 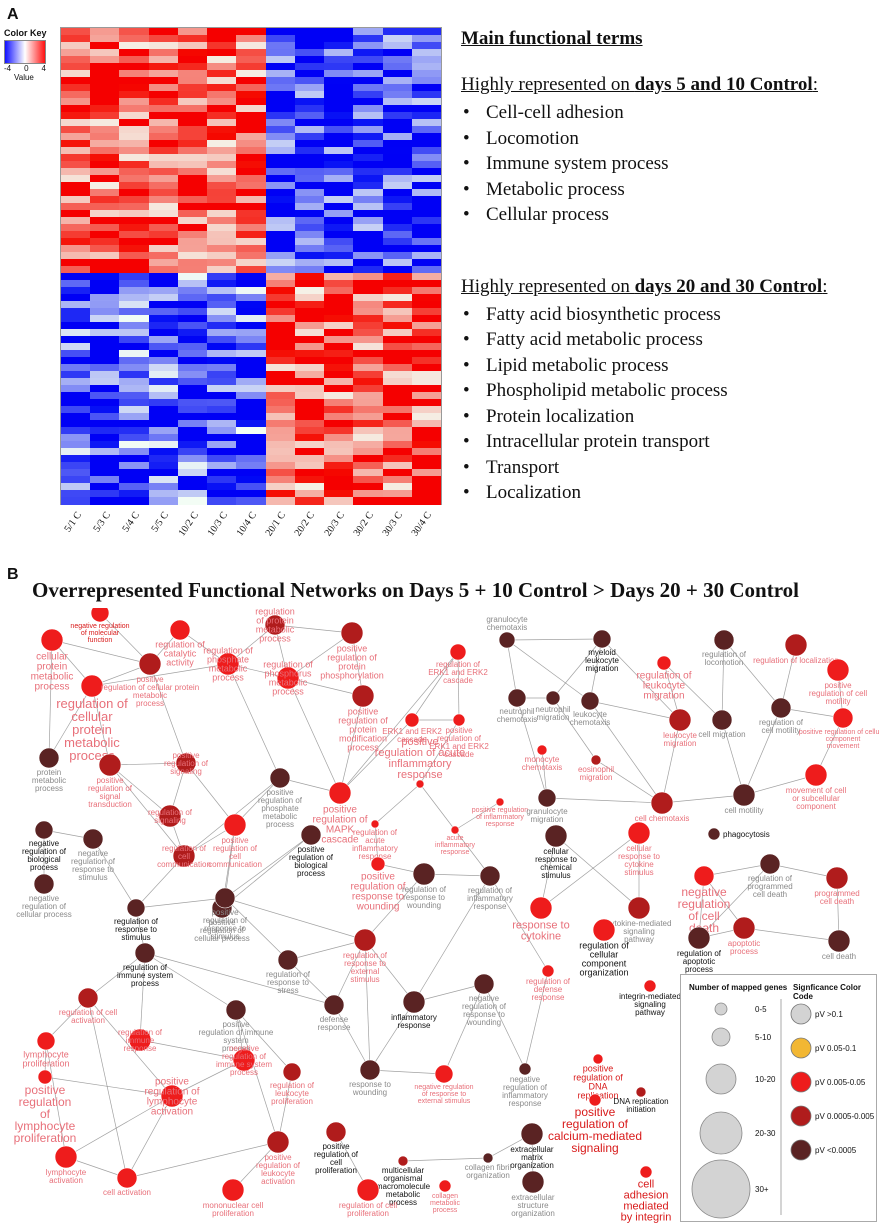 What do you see at coordinates (488, 1171) in the screenshot?
I see `network-node-label: collagen fibril organization` at bounding box center [488, 1171].